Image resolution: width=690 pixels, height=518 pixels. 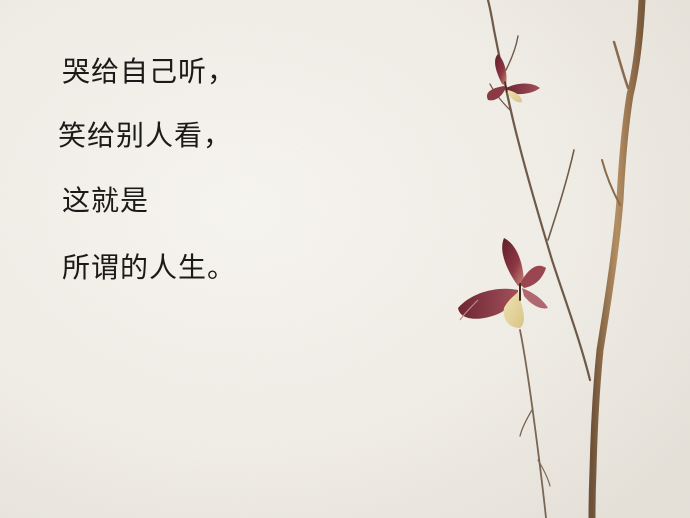 I want to click on poem-line-2: 笑给别人看，, so click(x=145, y=135).